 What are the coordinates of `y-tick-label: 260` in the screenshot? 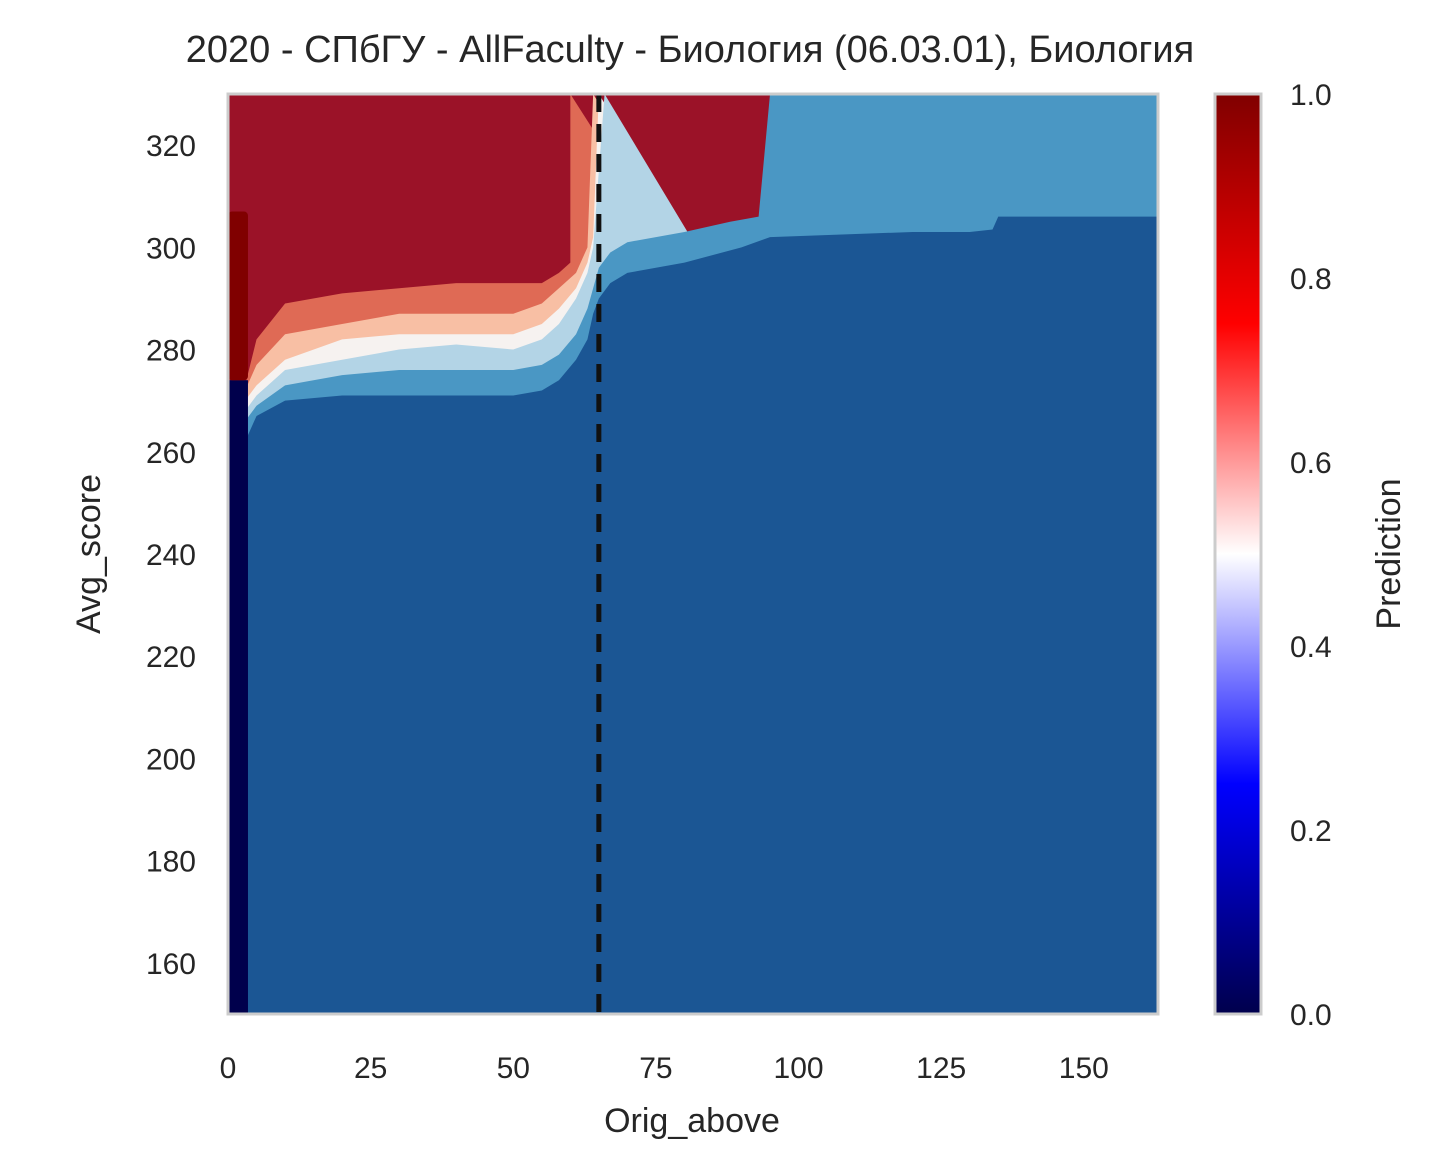 It's located at (171, 453).